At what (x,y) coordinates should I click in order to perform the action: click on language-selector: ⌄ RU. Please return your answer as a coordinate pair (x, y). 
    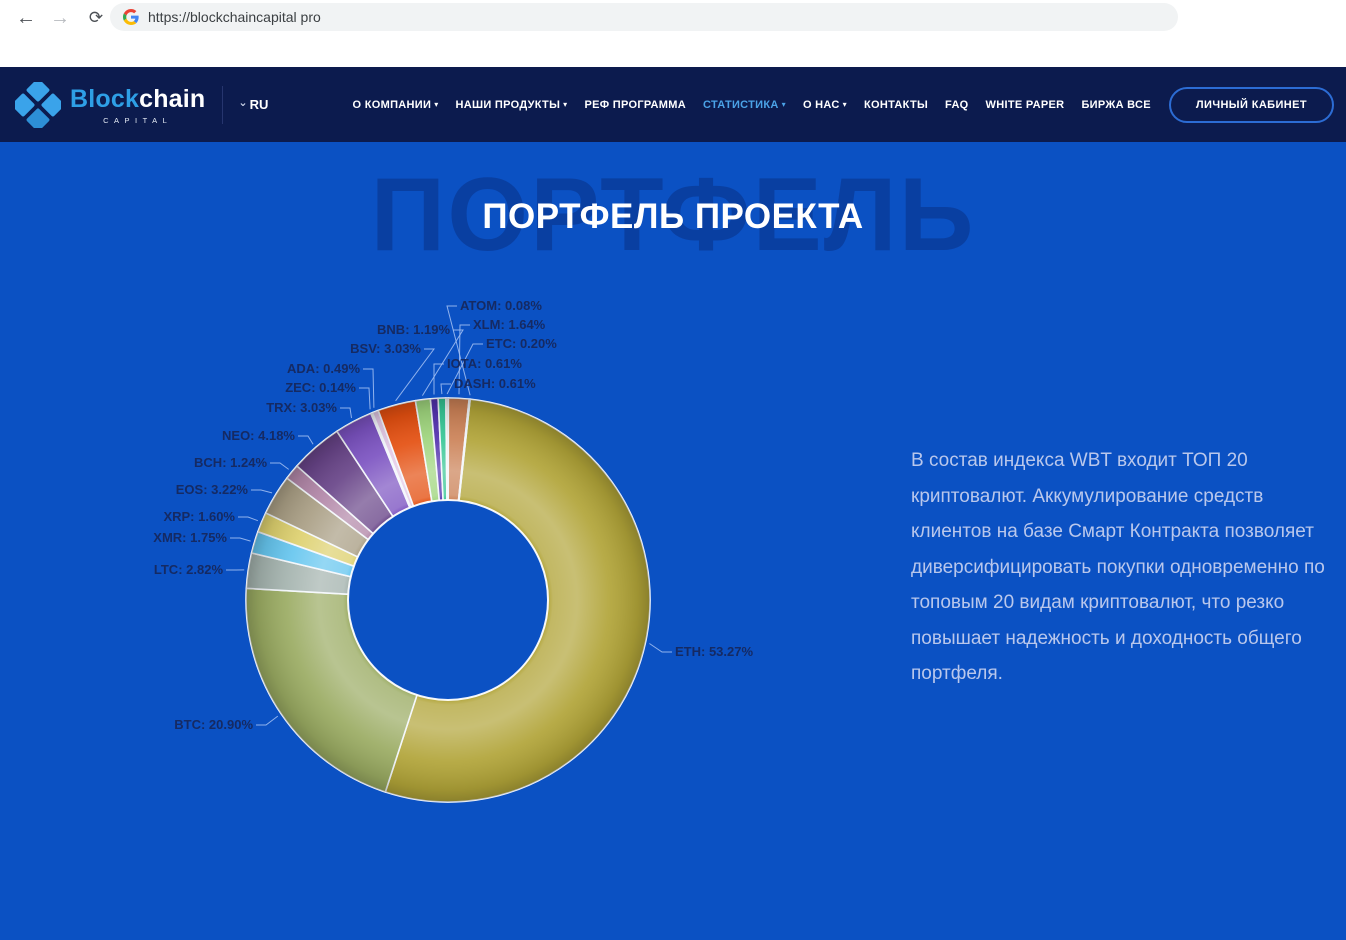
    Looking at the image, I should click on (253, 104).